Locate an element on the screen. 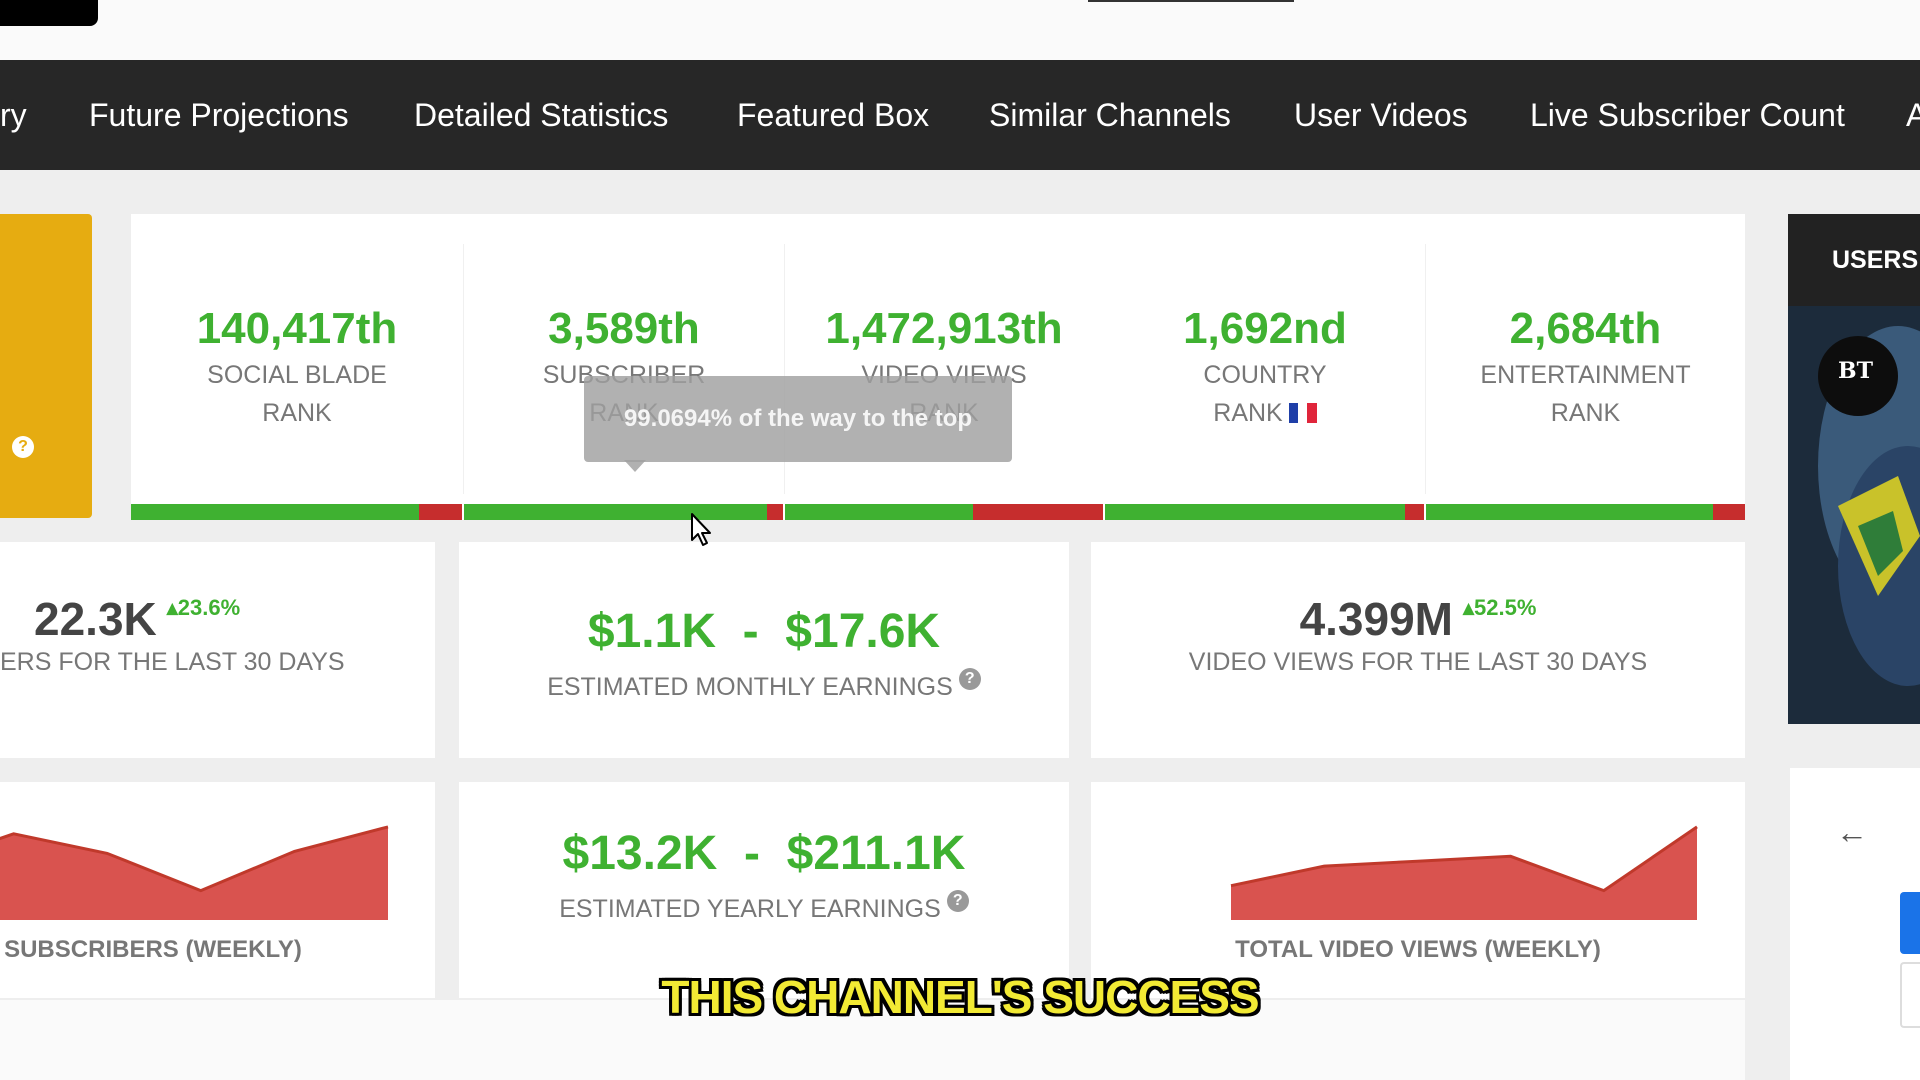 The image size is (1920, 1080). subscribers-30d-value: 22.3K is located at coordinates (95, 619).